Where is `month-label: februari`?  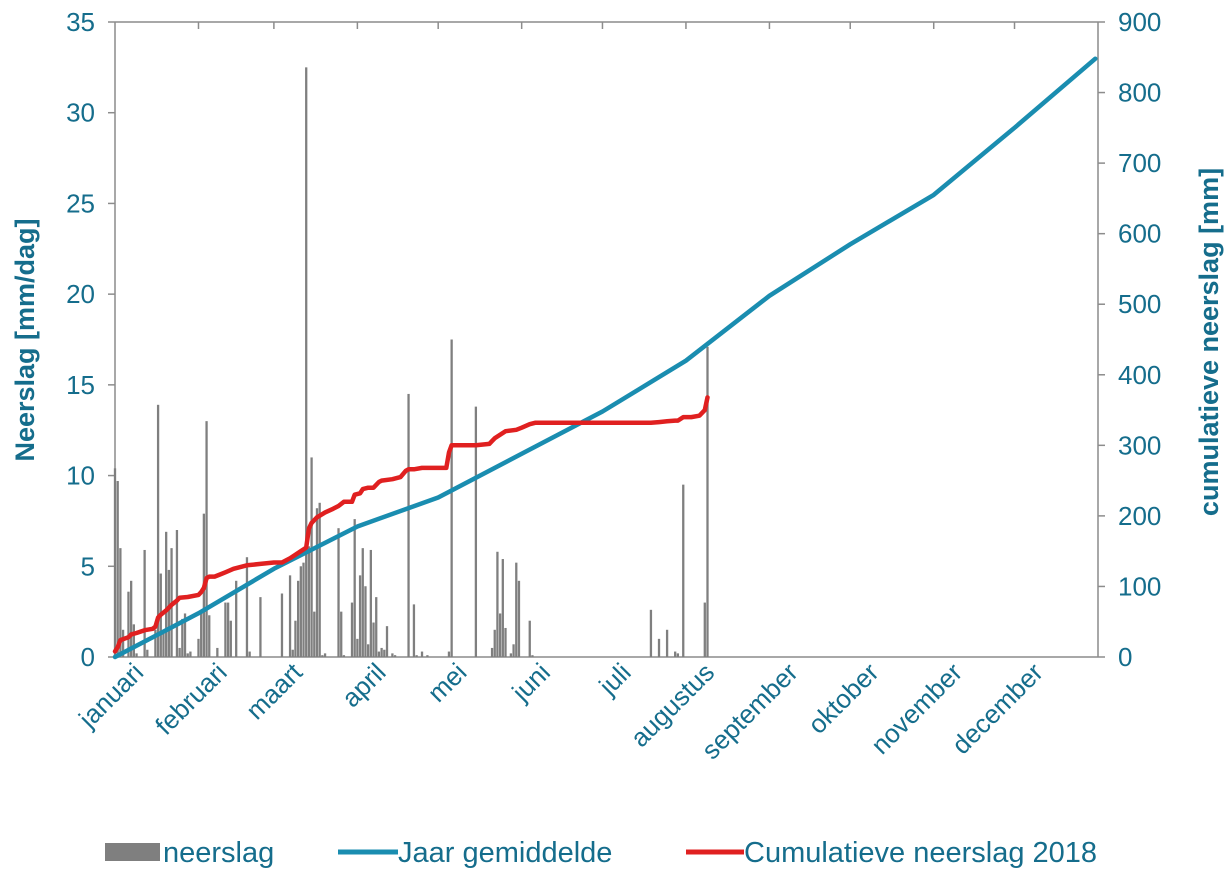 month-label: februari is located at coordinates (191, 699).